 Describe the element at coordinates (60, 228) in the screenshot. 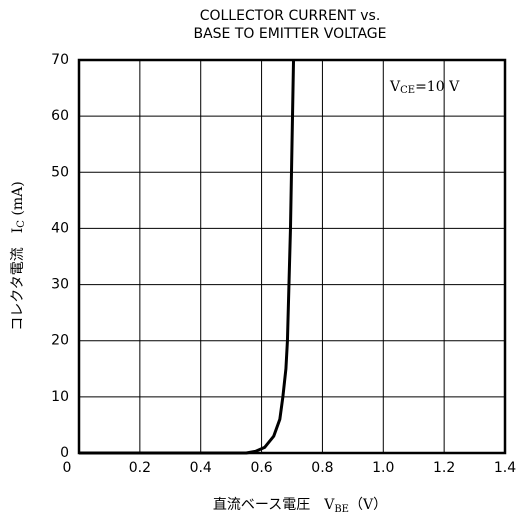

I see `y-tick-label: 40` at that location.